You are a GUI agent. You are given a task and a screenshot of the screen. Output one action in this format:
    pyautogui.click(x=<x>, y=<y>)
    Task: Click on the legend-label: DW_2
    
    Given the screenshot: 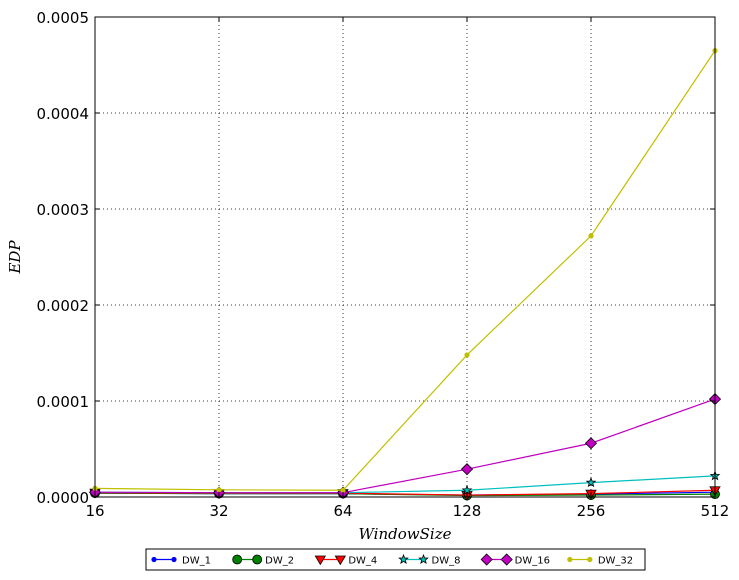 What is the action you would take?
    pyautogui.click(x=279, y=561)
    